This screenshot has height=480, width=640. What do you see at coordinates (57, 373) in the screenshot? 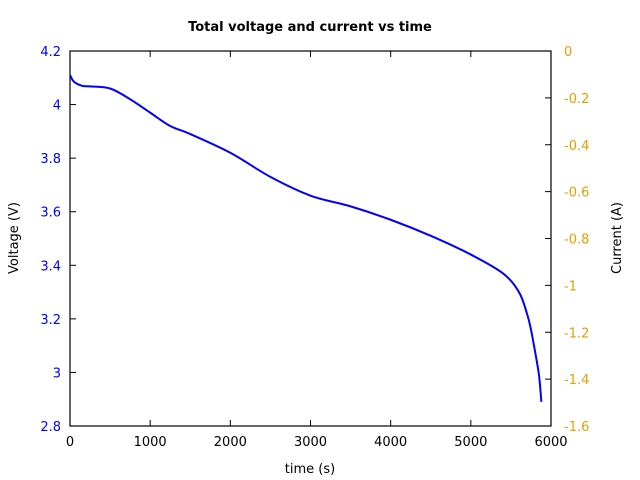
I see `y-tick-label-left: 3` at bounding box center [57, 373].